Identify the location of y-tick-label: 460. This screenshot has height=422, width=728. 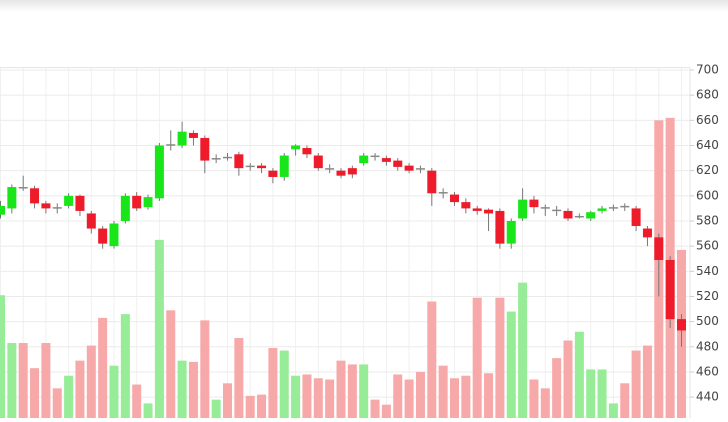
(707, 371).